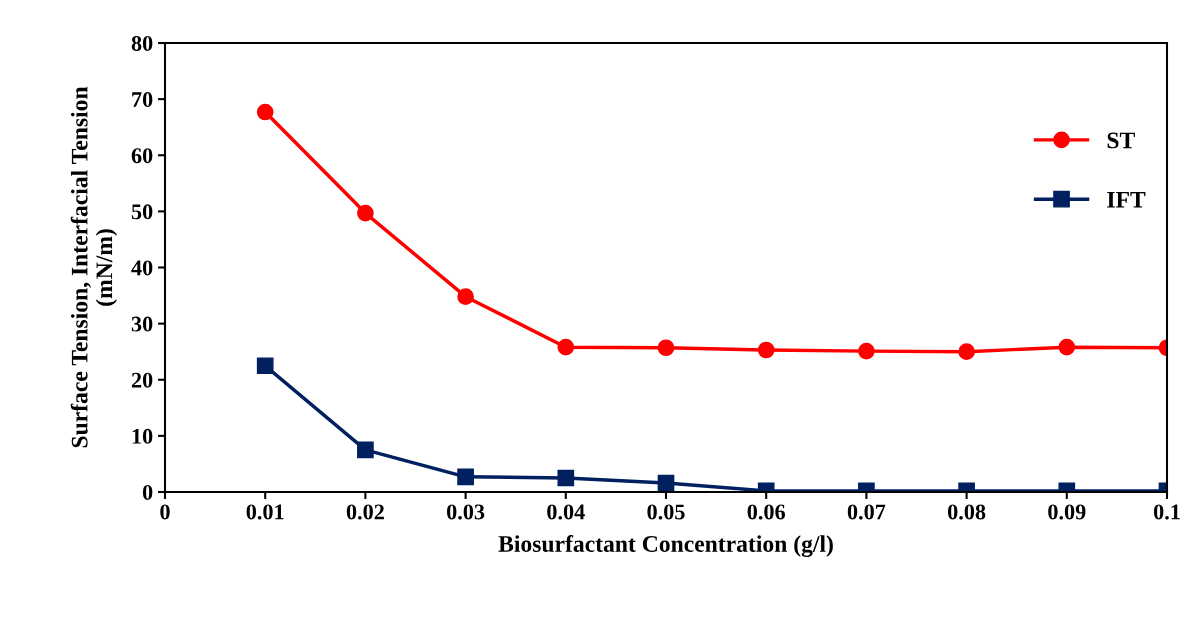 This screenshot has width=1192, height=620. I want to click on x-tick-label: 0.08, so click(967, 512).